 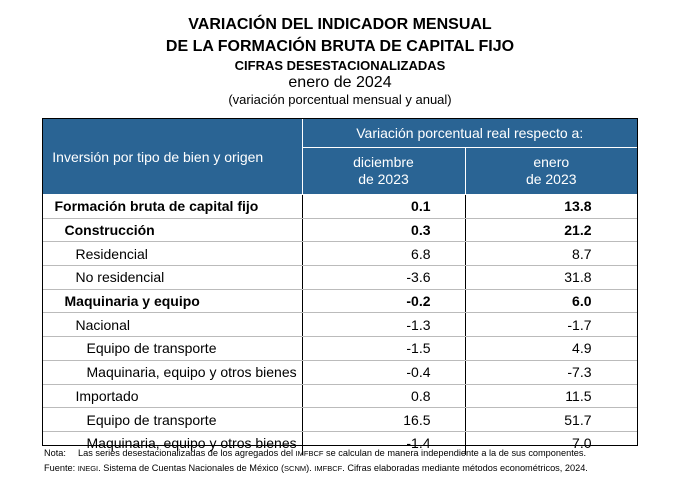 I want to click on table-row: Equipo de transporte 16.5 51.7, so click(x=340, y=419).